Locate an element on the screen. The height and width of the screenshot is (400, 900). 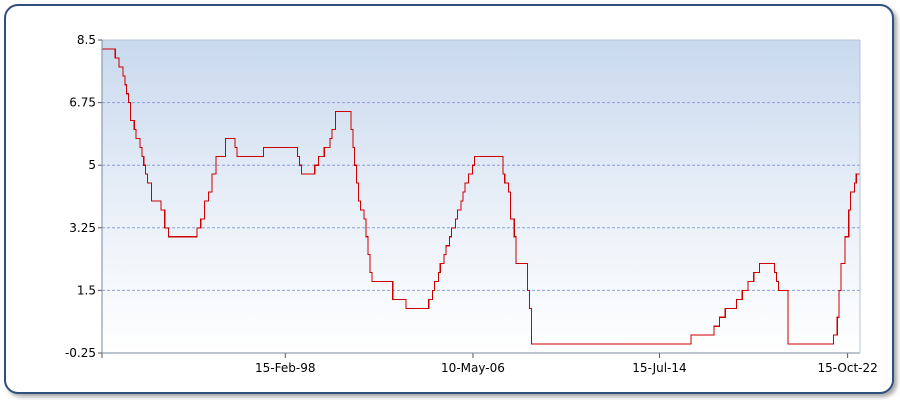
x-tick-label: 15-Jul-14 is located at coordinates (659, 368).